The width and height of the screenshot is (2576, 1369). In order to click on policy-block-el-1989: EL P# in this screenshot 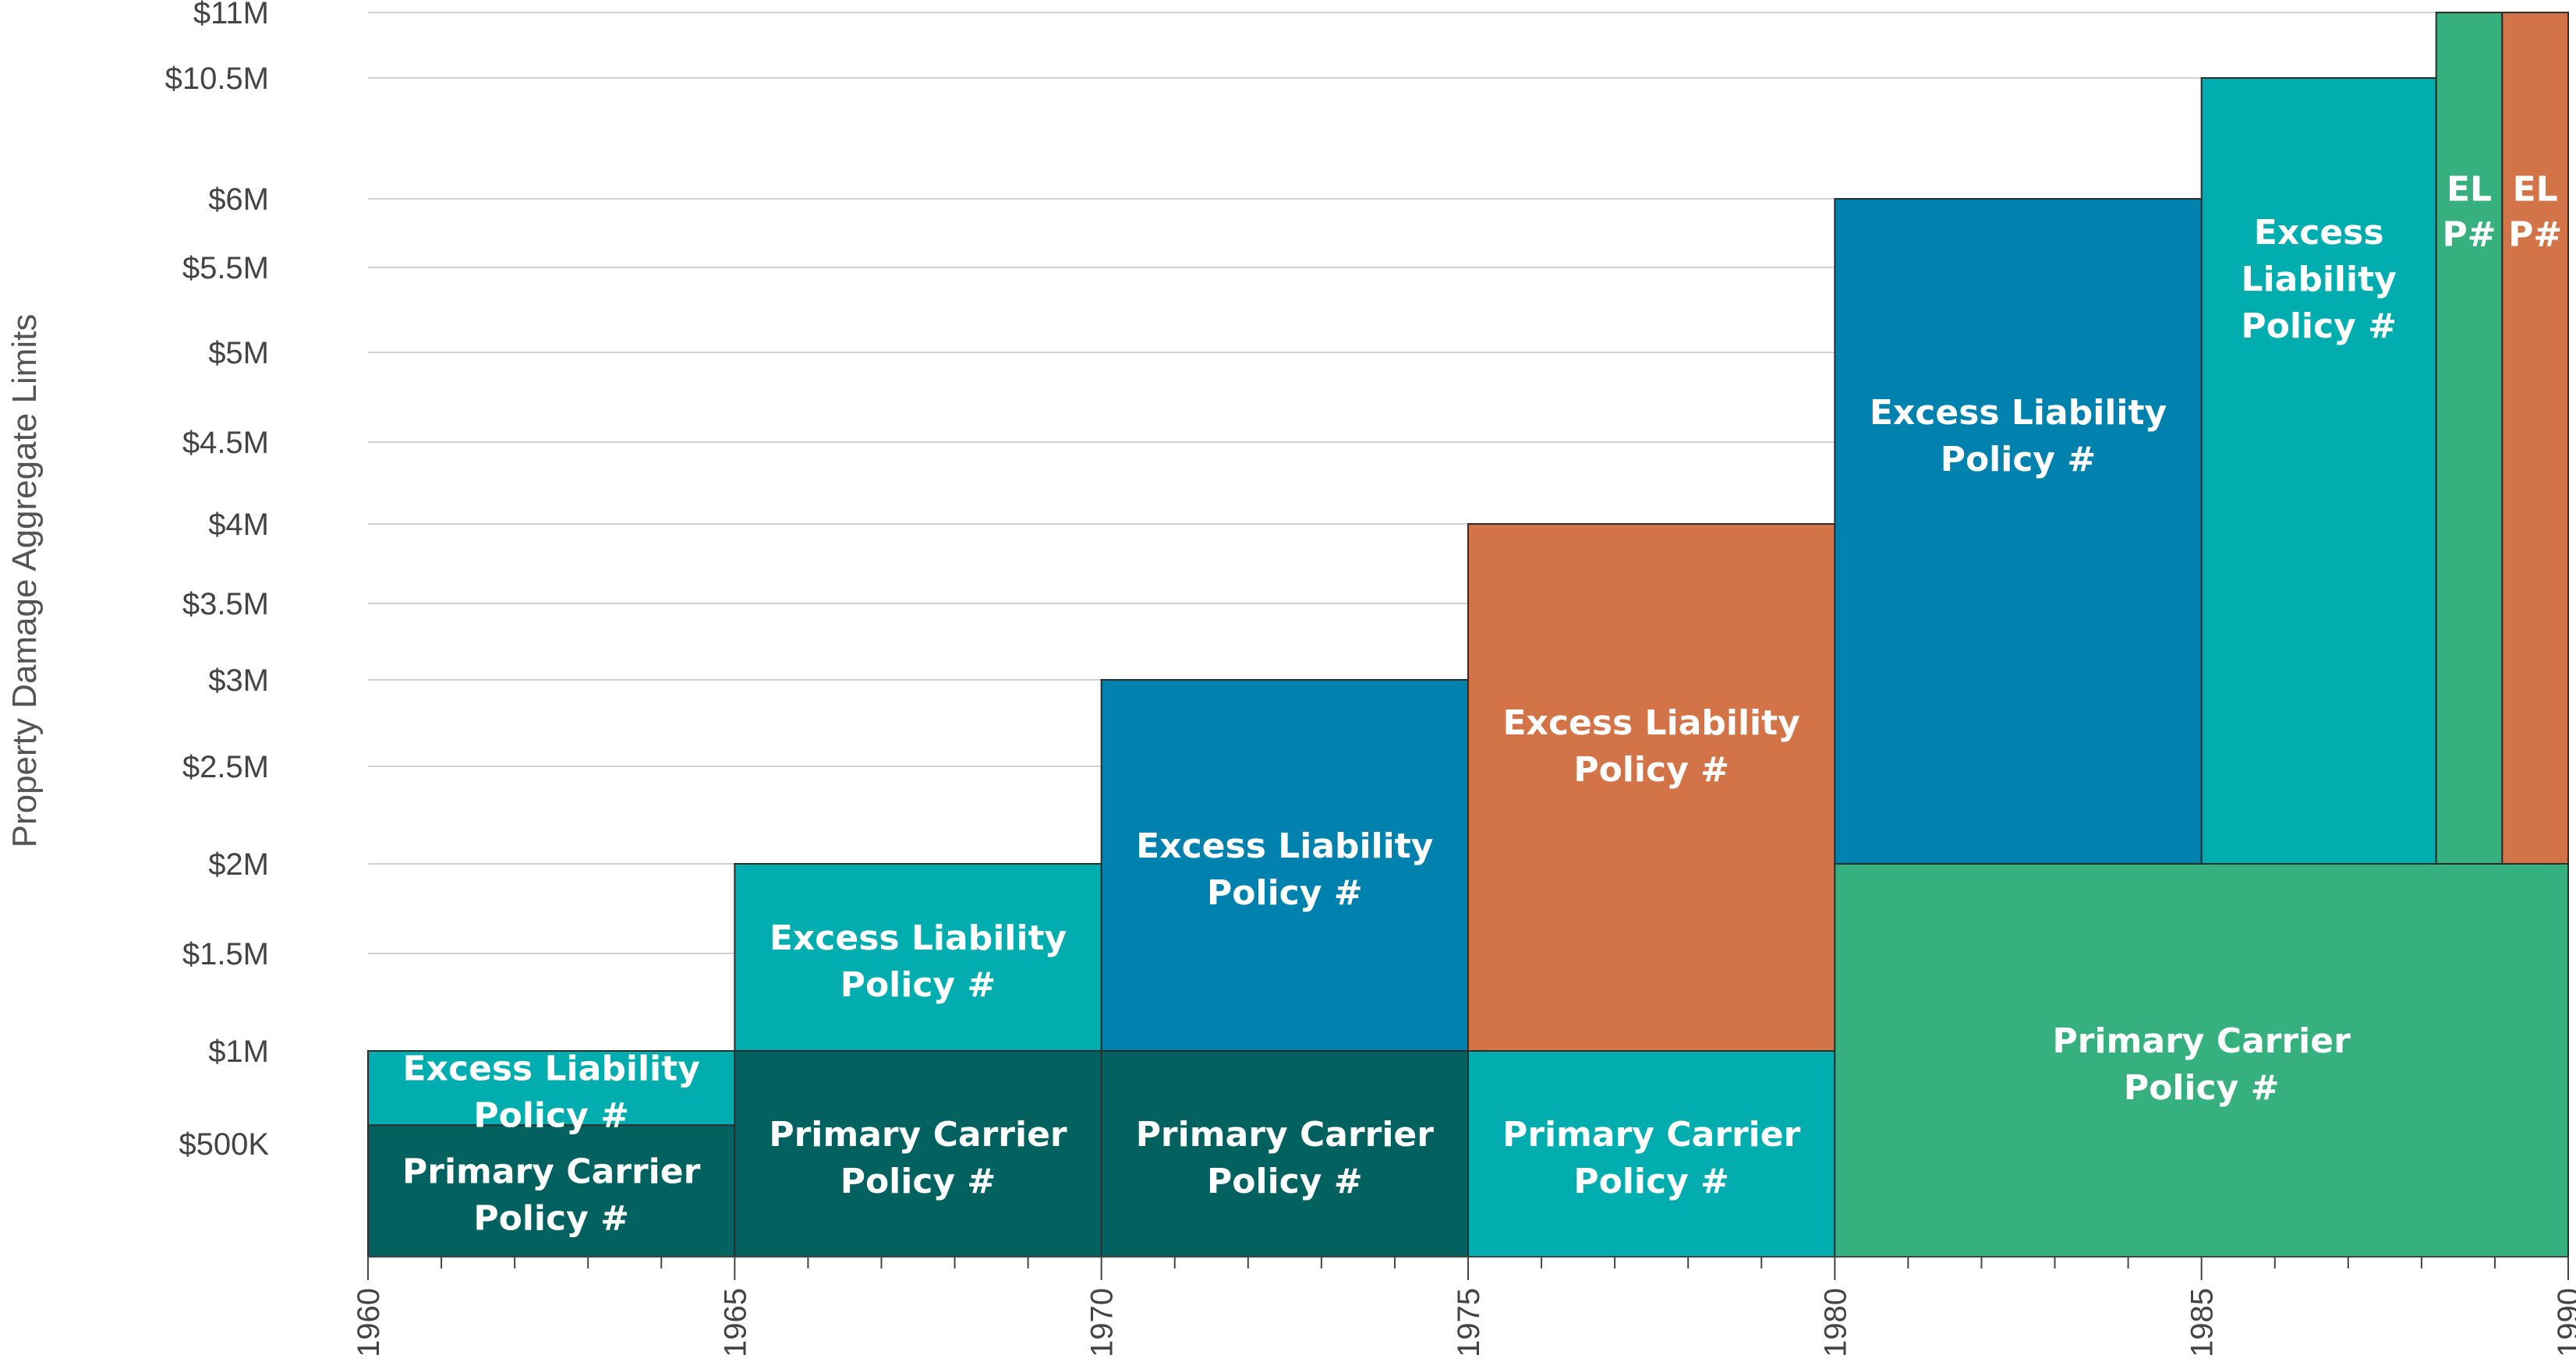, I will do `click(2535, 438)`.